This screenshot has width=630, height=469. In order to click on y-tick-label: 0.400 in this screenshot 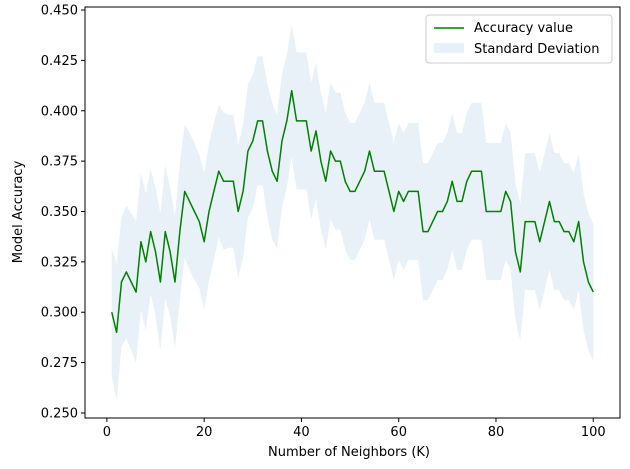, I will do `click(59, 111)`.